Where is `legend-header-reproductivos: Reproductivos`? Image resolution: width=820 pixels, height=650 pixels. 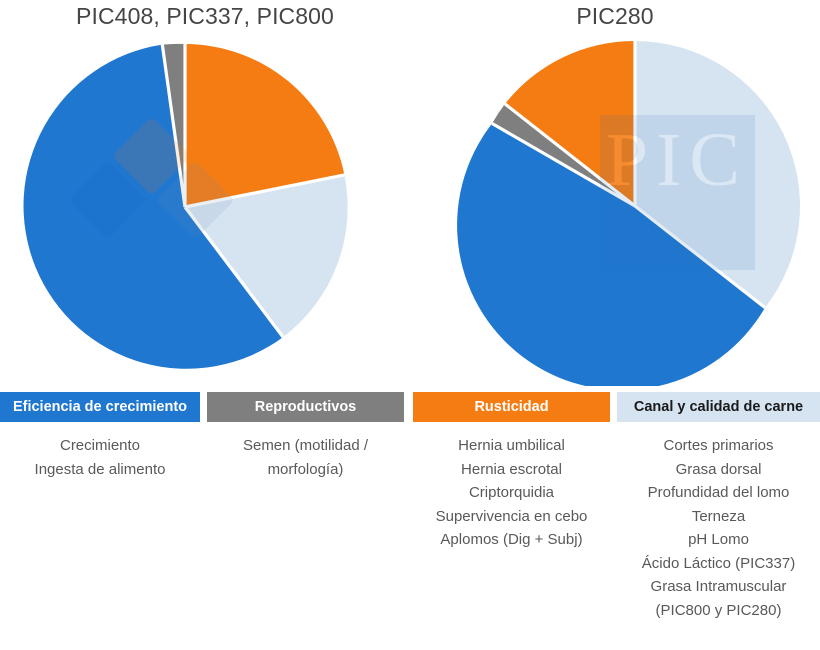
legend-header-reproductivos: Reproductivos is located at coordinates (305, 407).